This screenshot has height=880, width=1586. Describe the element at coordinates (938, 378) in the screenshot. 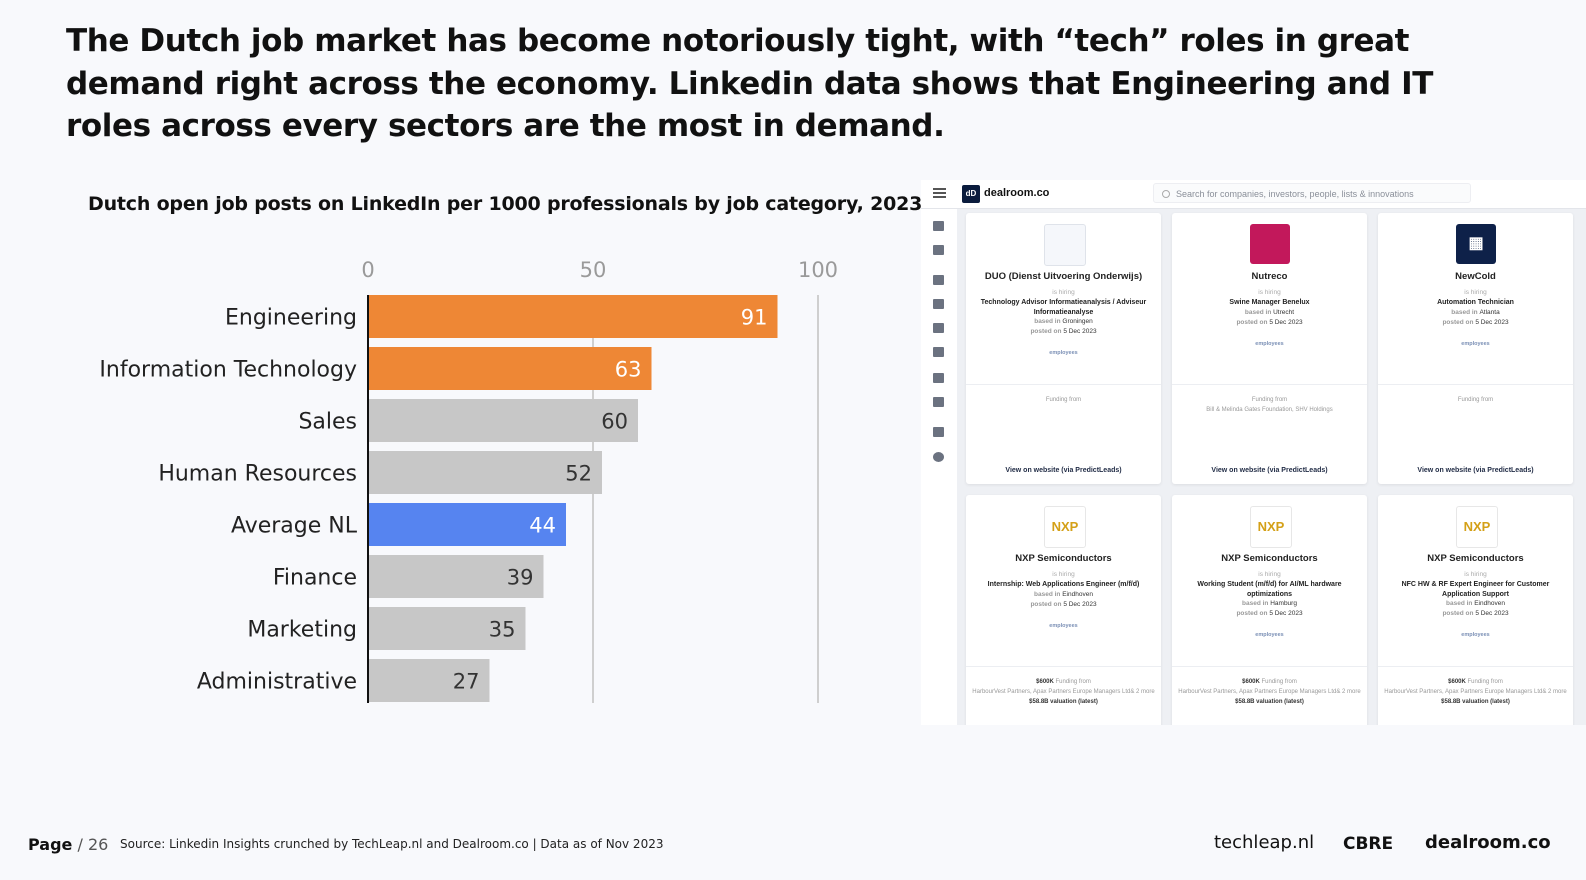

I see `people-icon` at that location.